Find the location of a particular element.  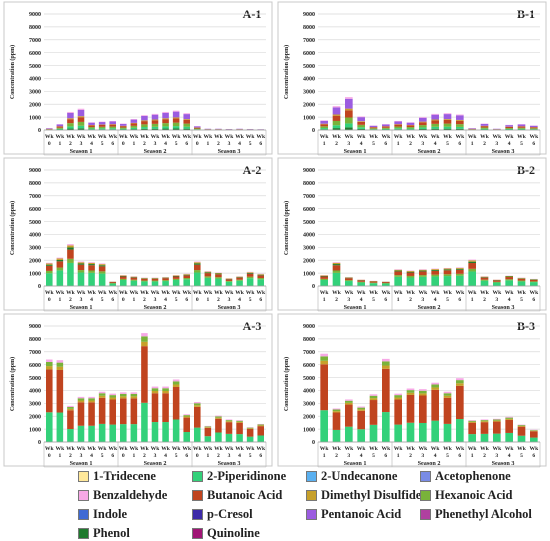

legend-label: Phenol is located at coordinates (111, 533).